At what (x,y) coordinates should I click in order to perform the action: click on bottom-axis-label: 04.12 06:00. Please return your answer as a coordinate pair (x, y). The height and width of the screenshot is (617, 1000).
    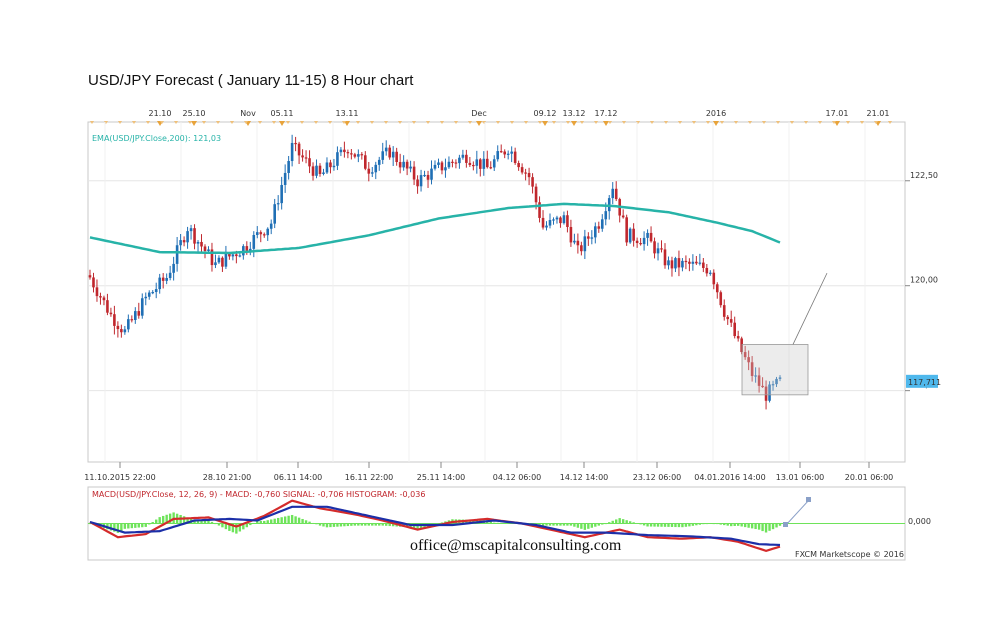
    Looking at the image, I should click on (517, 477).